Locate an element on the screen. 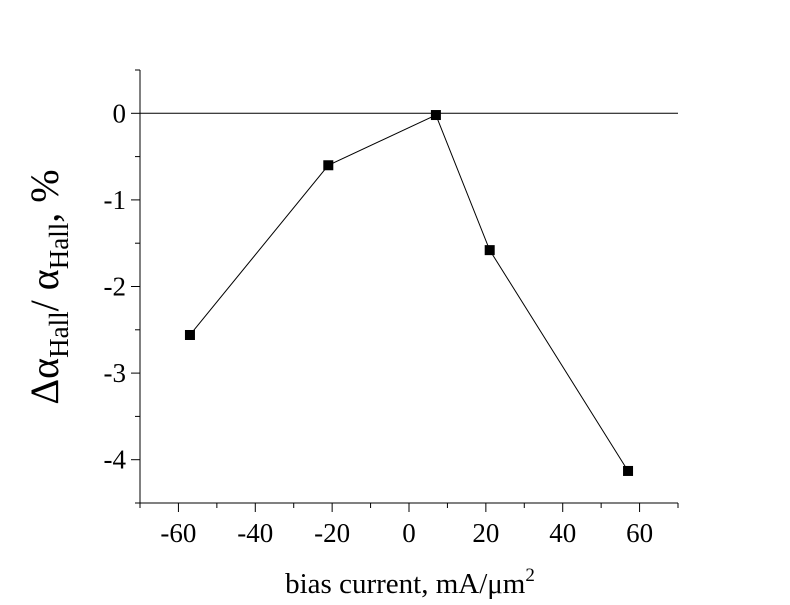 The height and width of the screenshot is (605, 790). x-tick-label: -40 is located at coordinates (255, 533).